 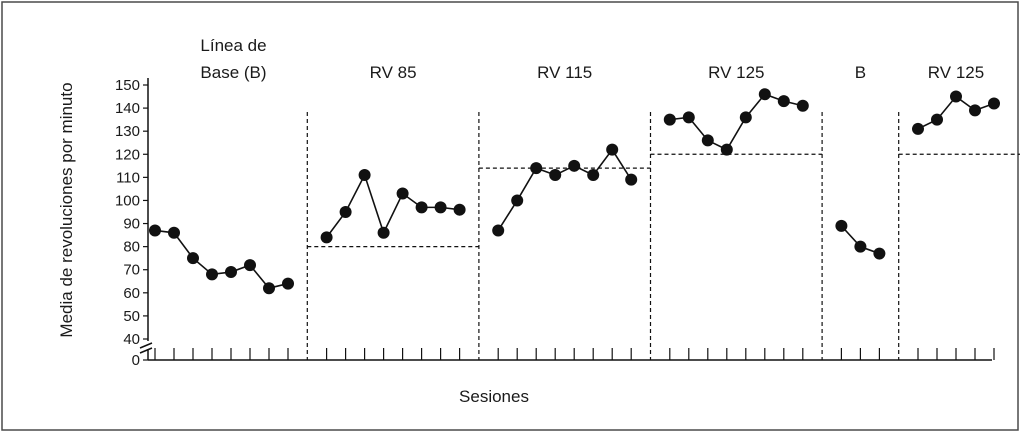 I want to click on phase-label: RV 115, so click(x=564, y=72).